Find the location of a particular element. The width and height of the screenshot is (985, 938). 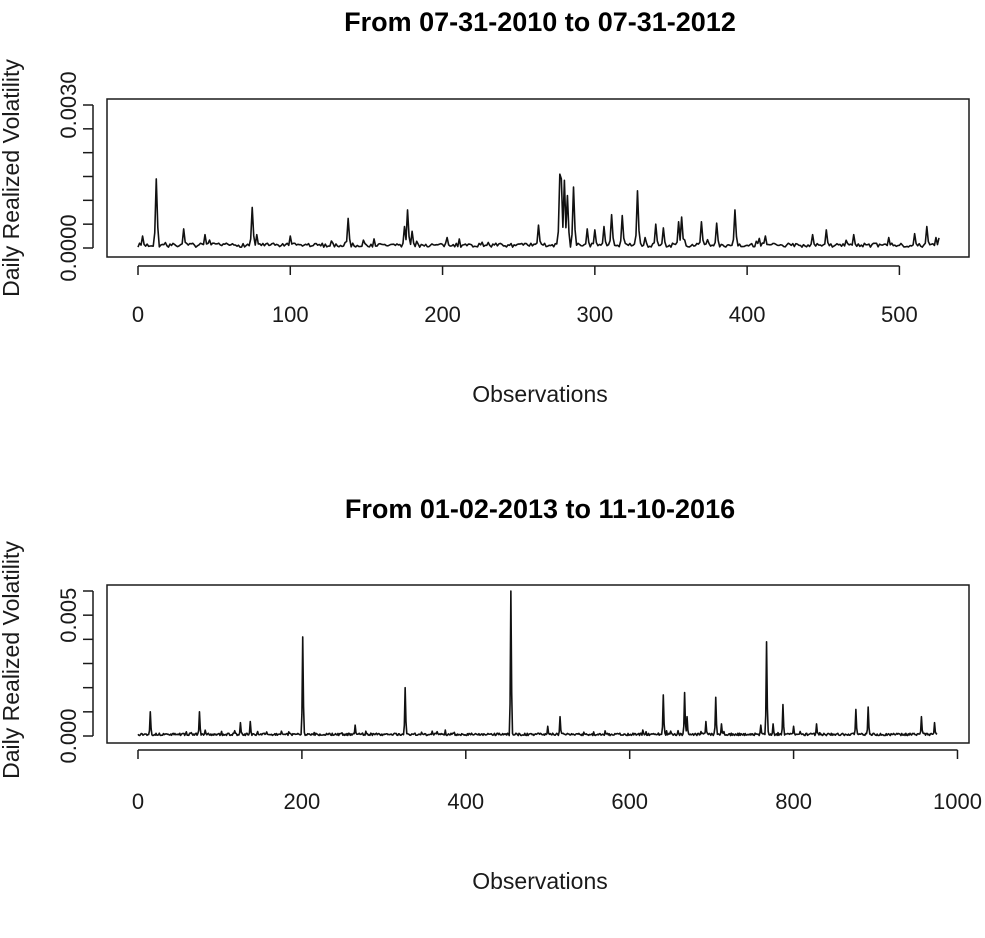

x-tick-label: 1000 is located at coordinates (957, 801).